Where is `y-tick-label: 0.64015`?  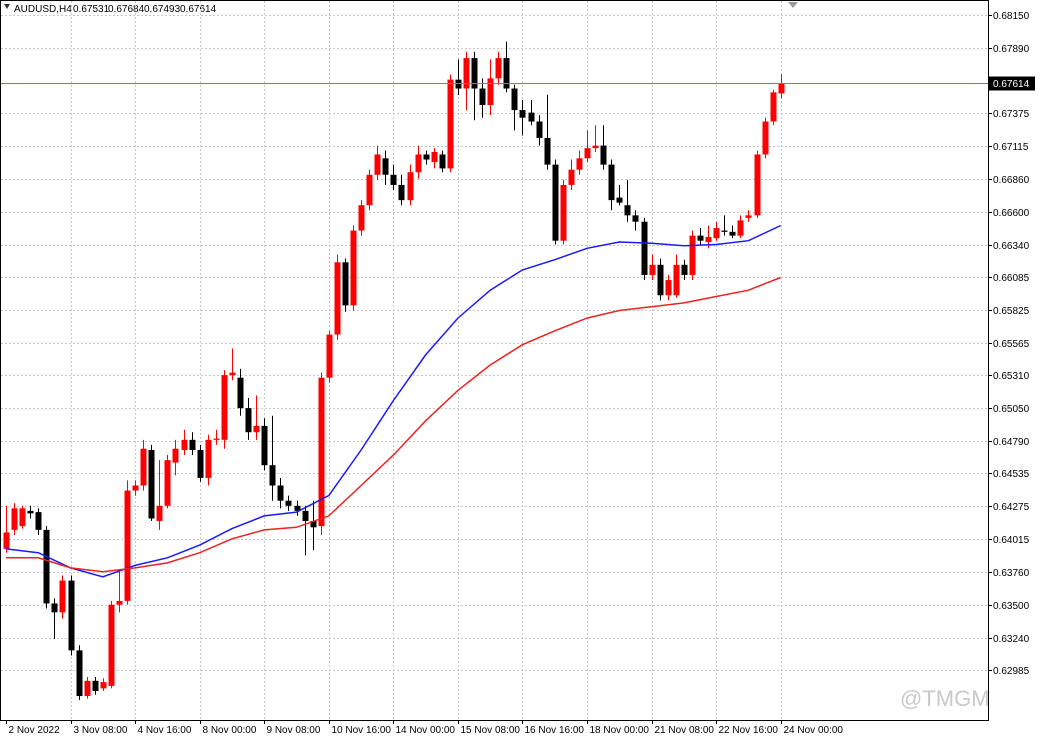 y-tick-label: 0.64015 is located at coordinates (1011, 540).